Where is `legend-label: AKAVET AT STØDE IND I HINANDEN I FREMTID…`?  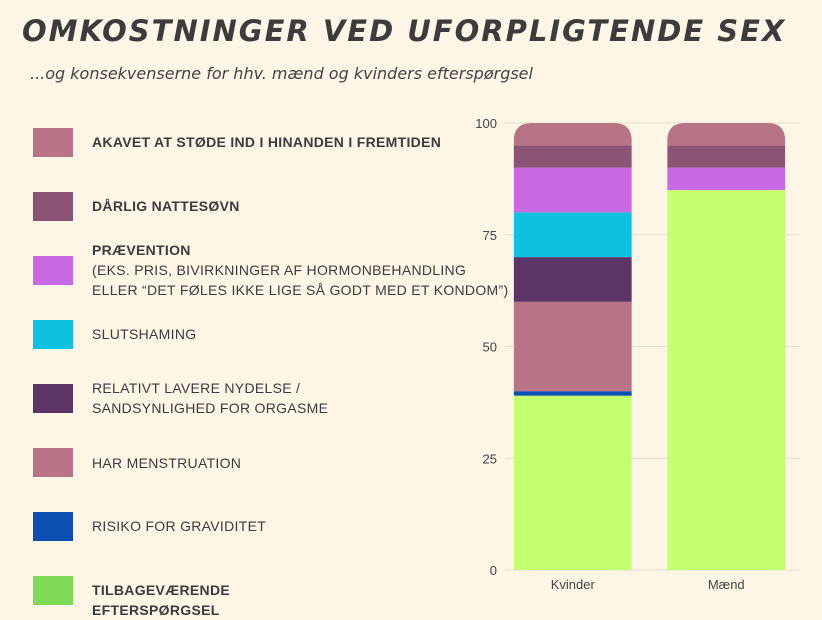
legend-label: AKAVET AT STØDE IND I HINANDEN I FREMTID… is located at coordinates (267, 142).